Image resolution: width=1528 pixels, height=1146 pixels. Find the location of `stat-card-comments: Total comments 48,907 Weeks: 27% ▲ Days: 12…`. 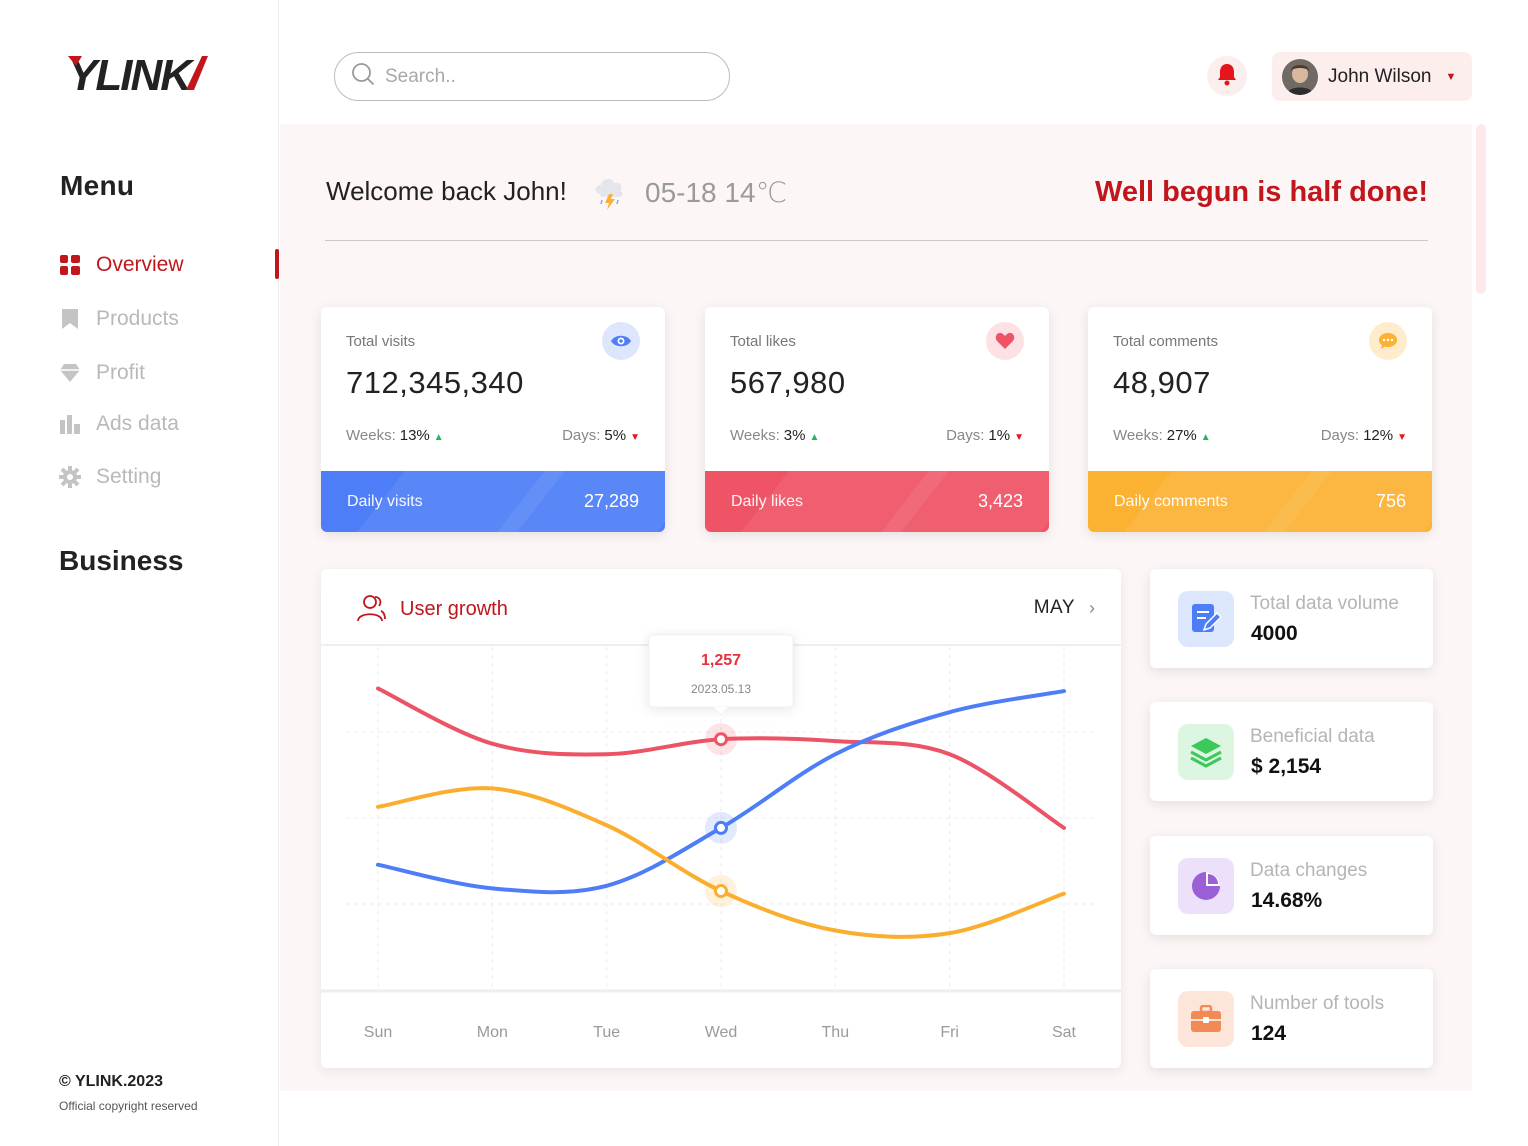

stat-card-comments: Total comments 48,907 Weeks: 27% ▲ Days: 12… is located at coordinates (1260, 419).